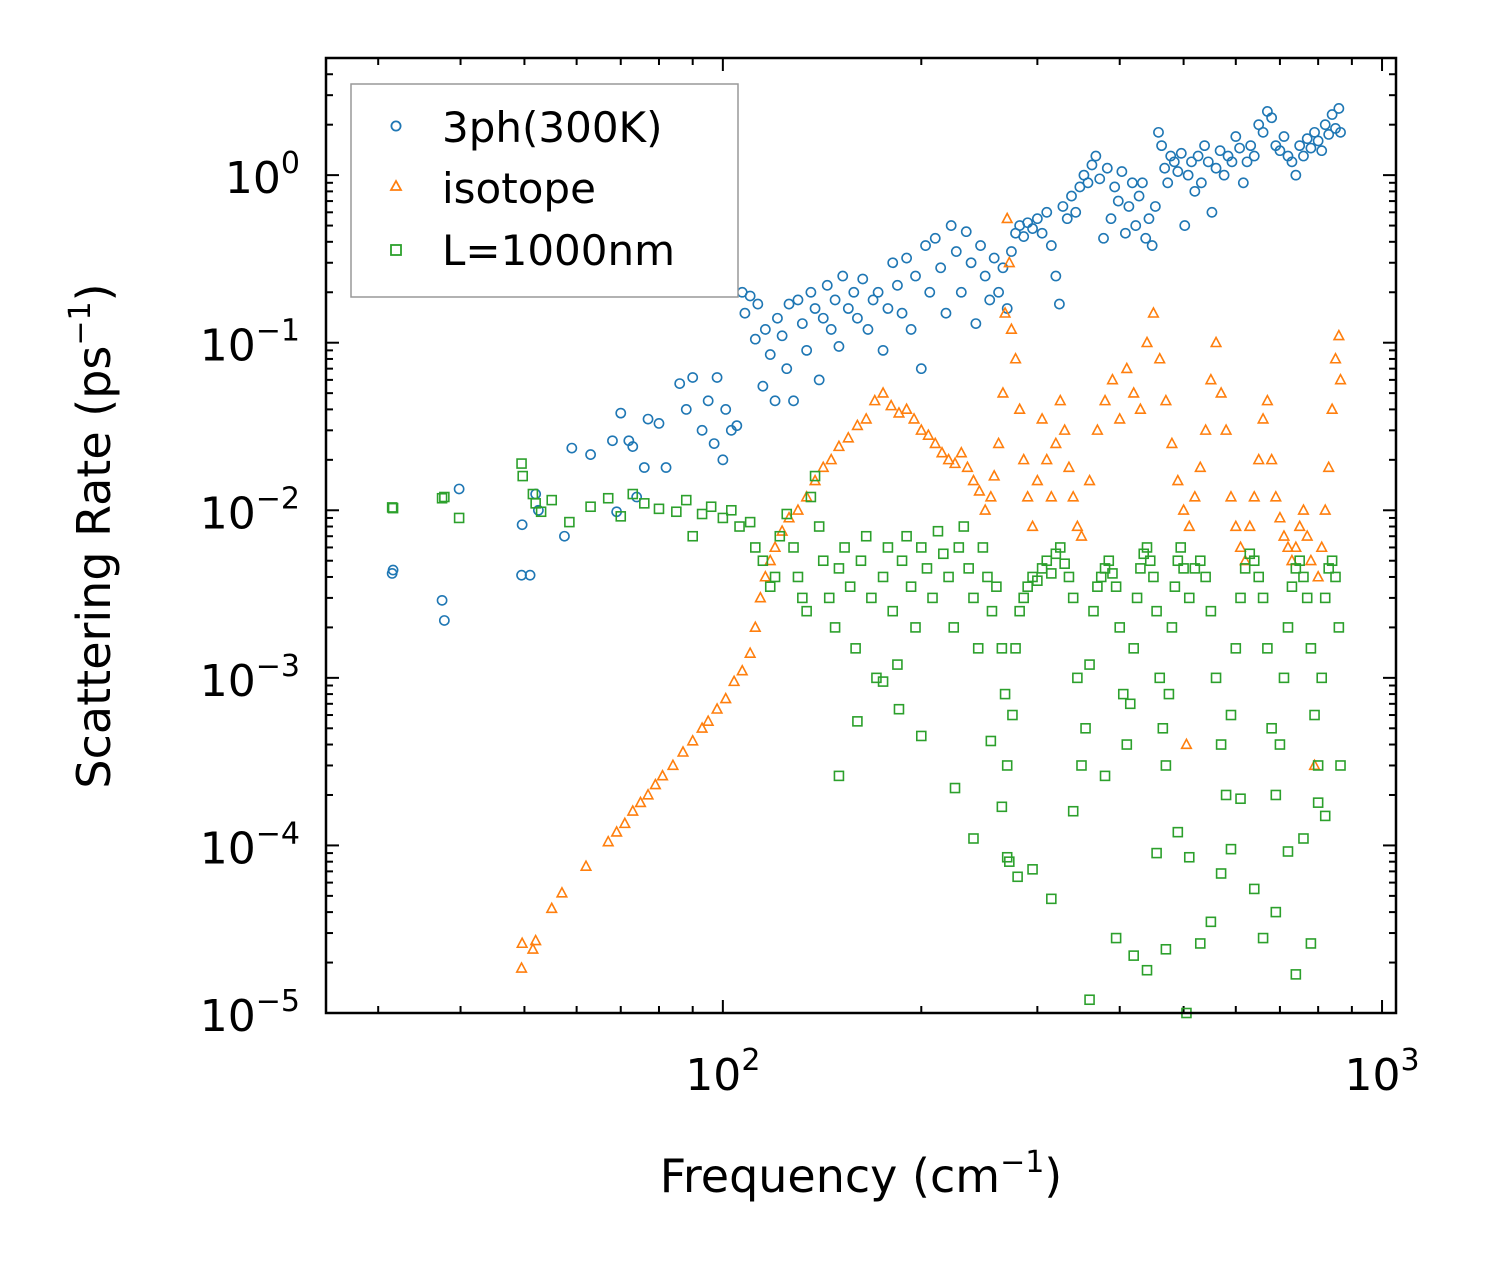 The image size is (1492, 1265). Describe the element at coordinates (1381, 1072) in the screenshot. I see `x-tick-label: 103` at that location.